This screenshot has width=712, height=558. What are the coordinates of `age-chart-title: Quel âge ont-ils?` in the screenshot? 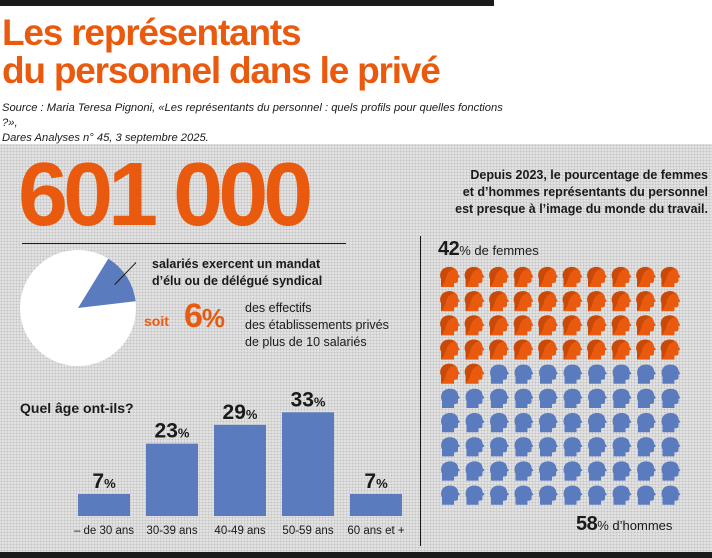 It's located at (77, 408).